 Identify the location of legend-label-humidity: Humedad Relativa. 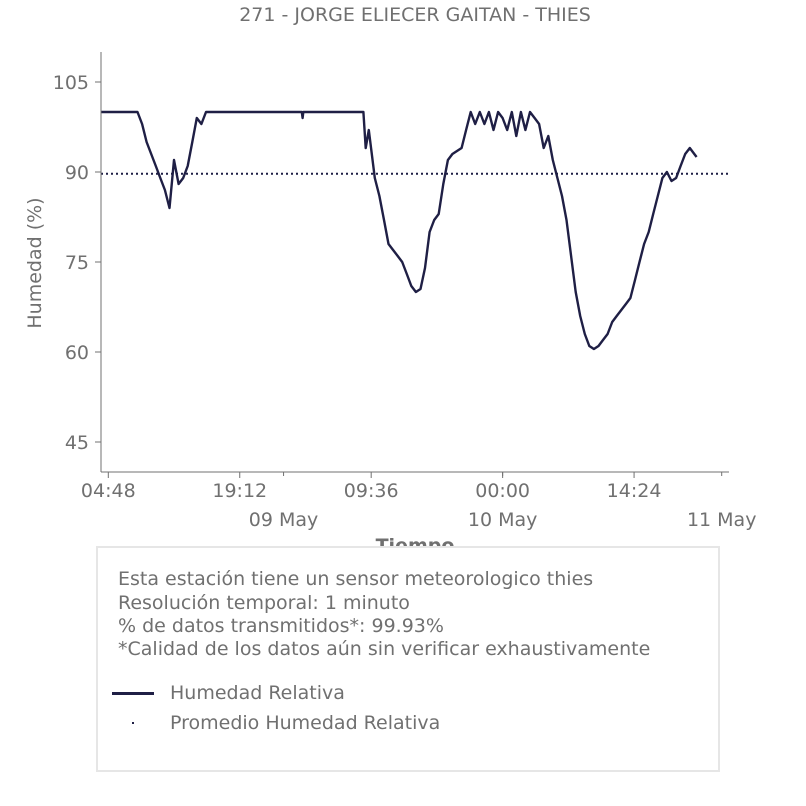
(257, 693).